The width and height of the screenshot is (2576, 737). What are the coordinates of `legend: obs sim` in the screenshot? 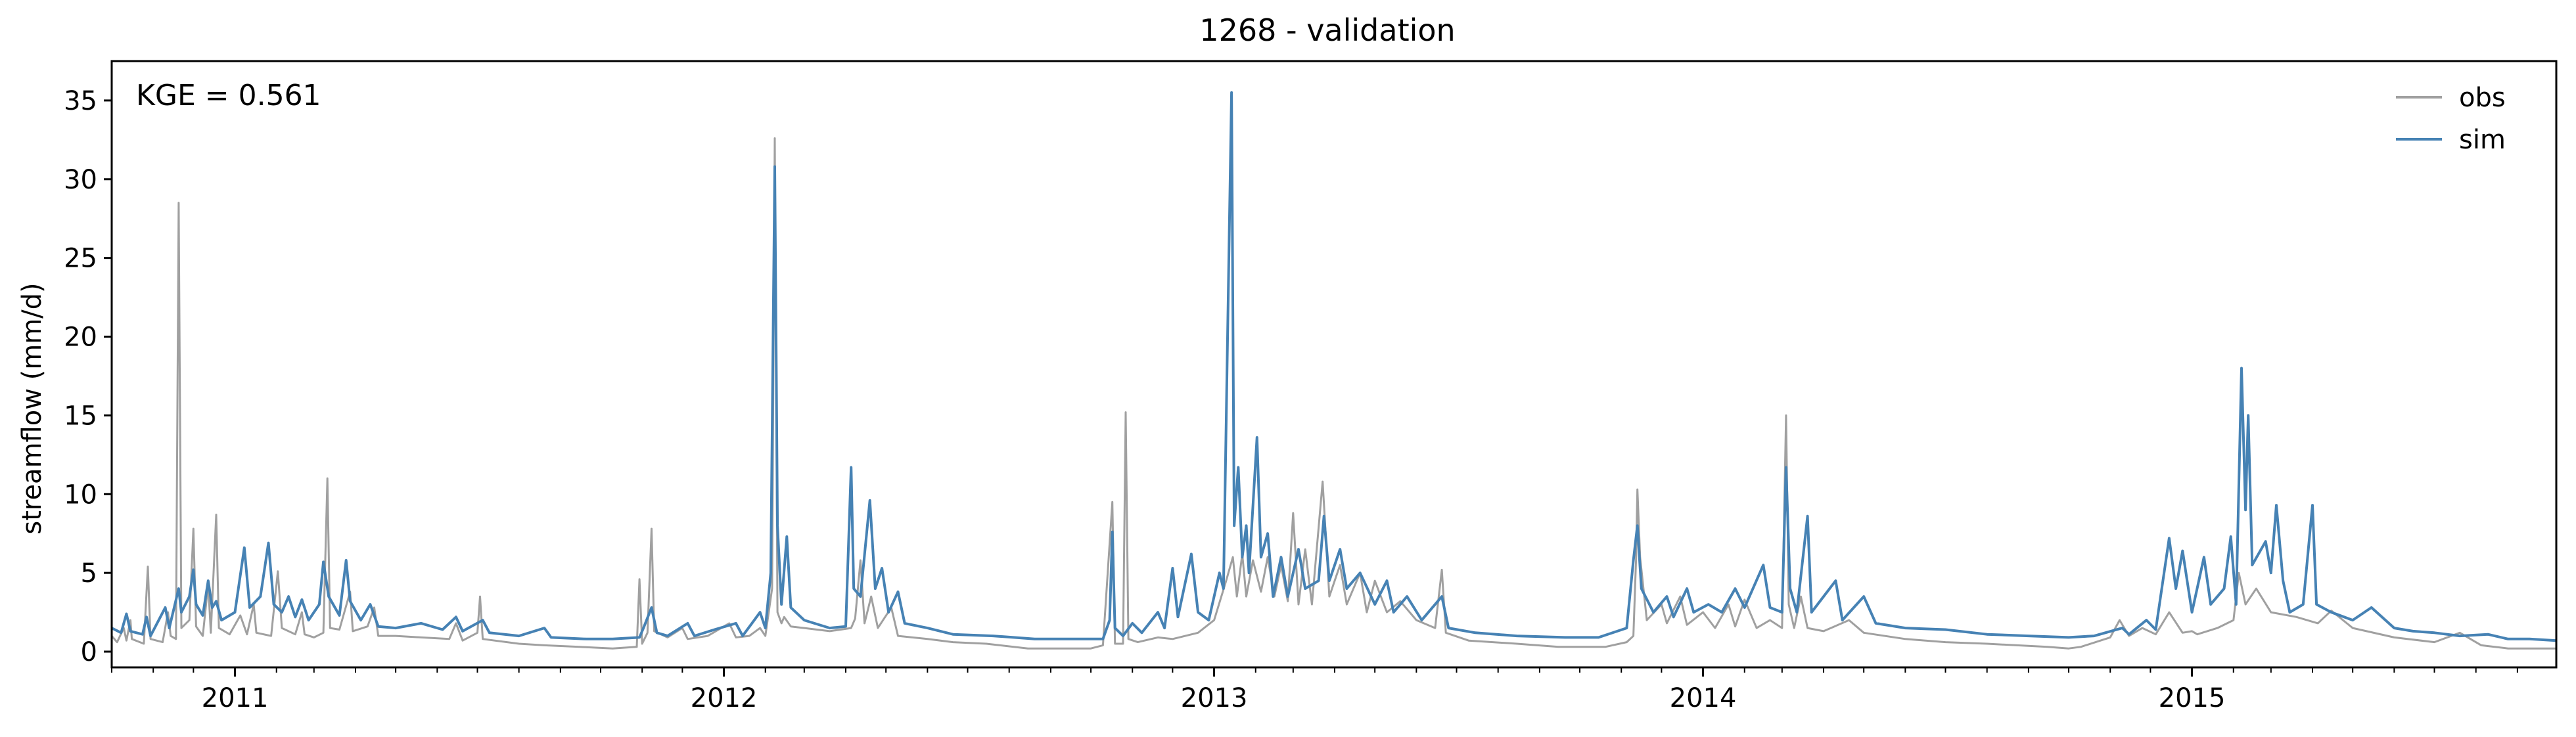 It's located at (2451, 119).